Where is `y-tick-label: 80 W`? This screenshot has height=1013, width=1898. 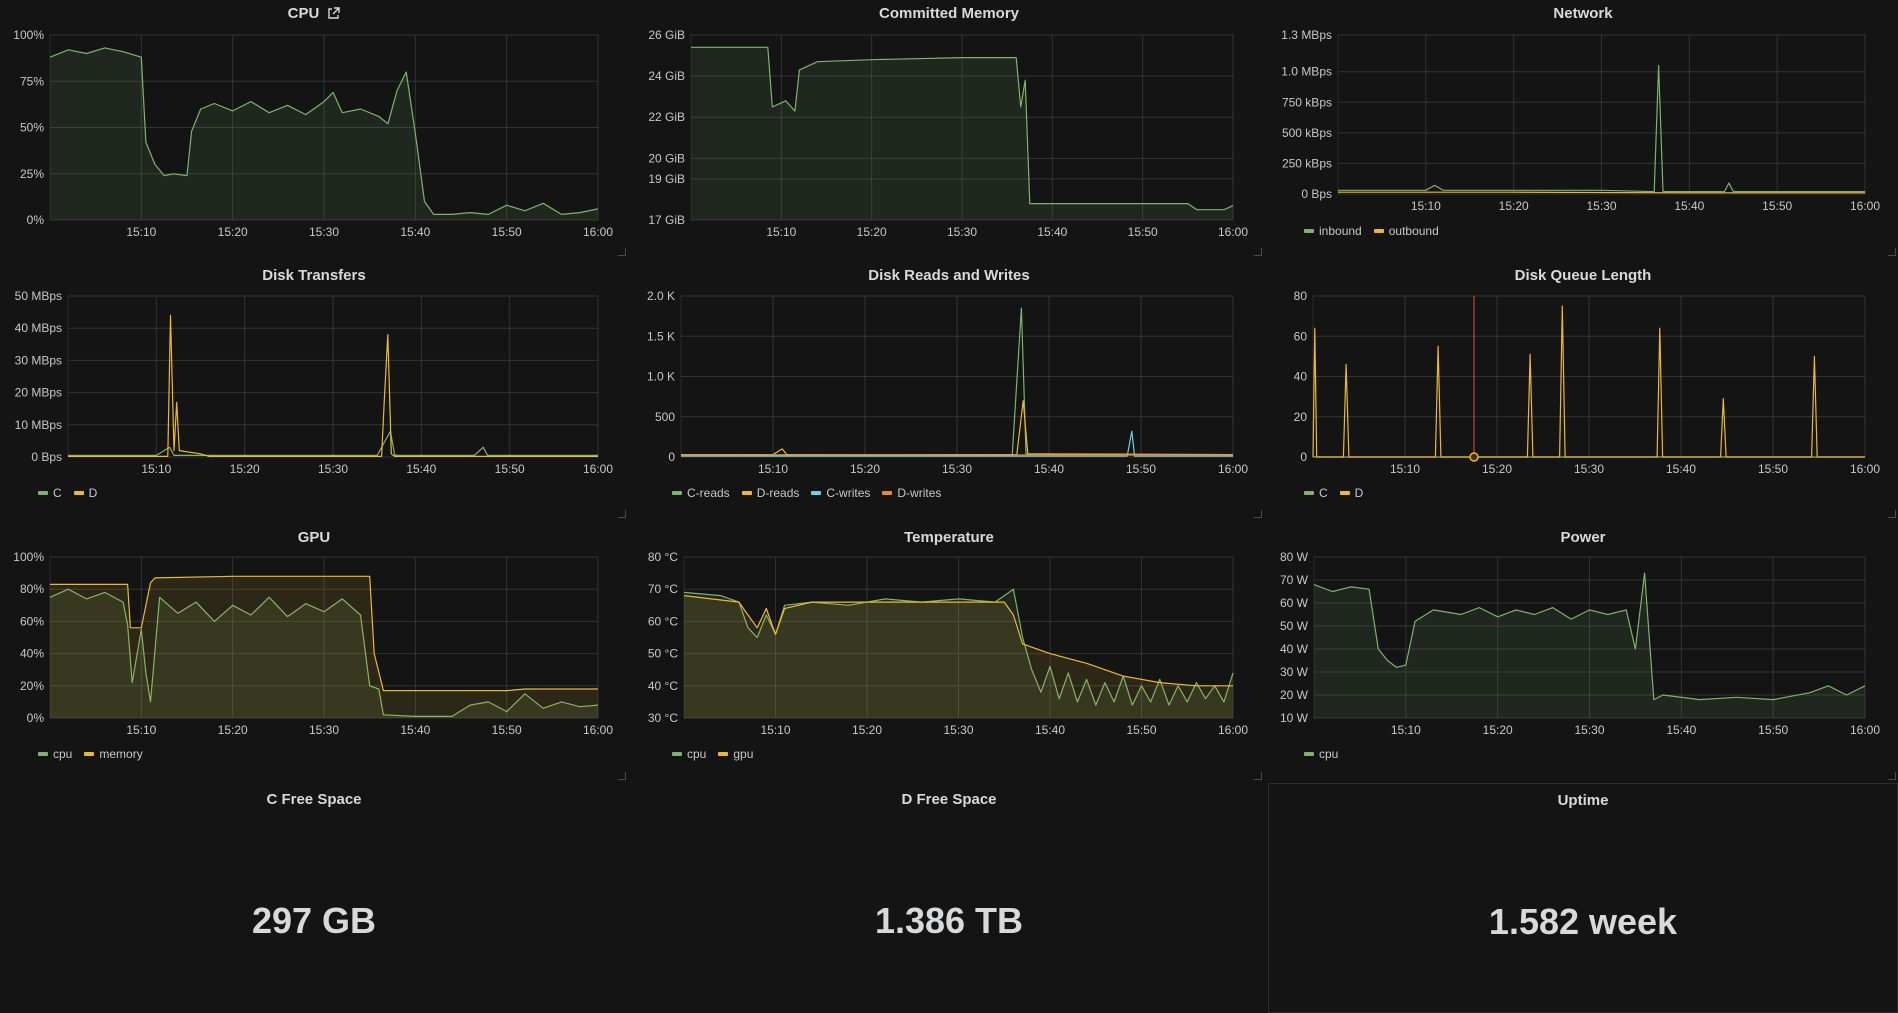
y-tick-label: 80 W is located at coordinates (1294, 557).